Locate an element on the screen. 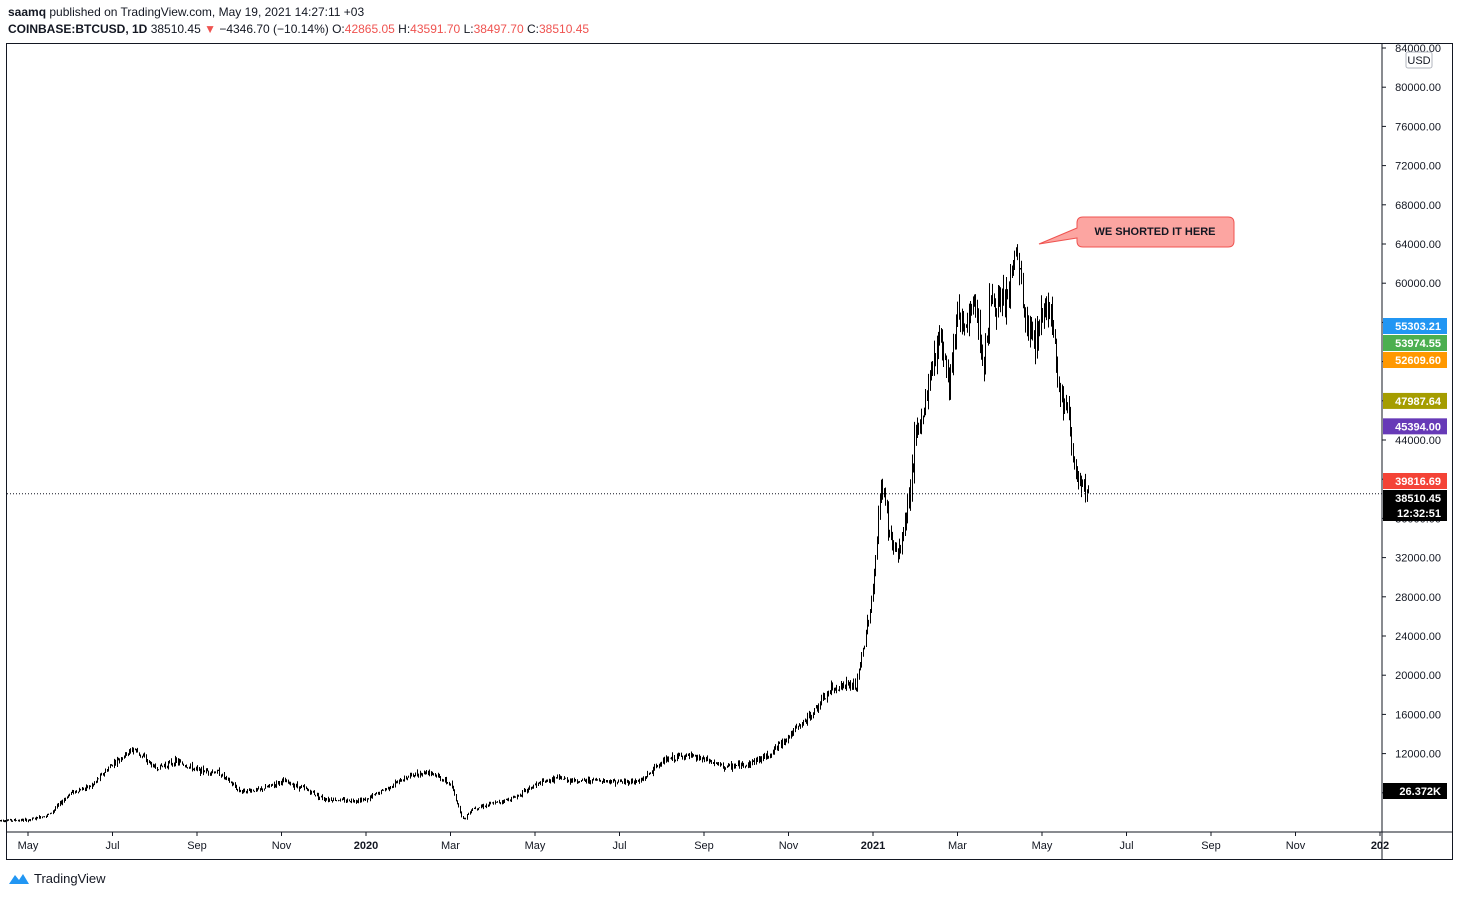  change-down-icon: ▼ is located at coordinates (210, 29).